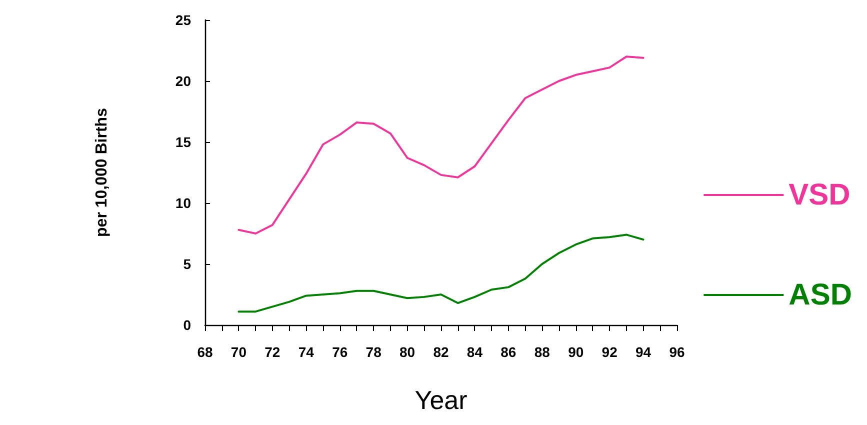 The image size is (867, 425). I want to click on y-tick-label: 20, so click(183, 81).